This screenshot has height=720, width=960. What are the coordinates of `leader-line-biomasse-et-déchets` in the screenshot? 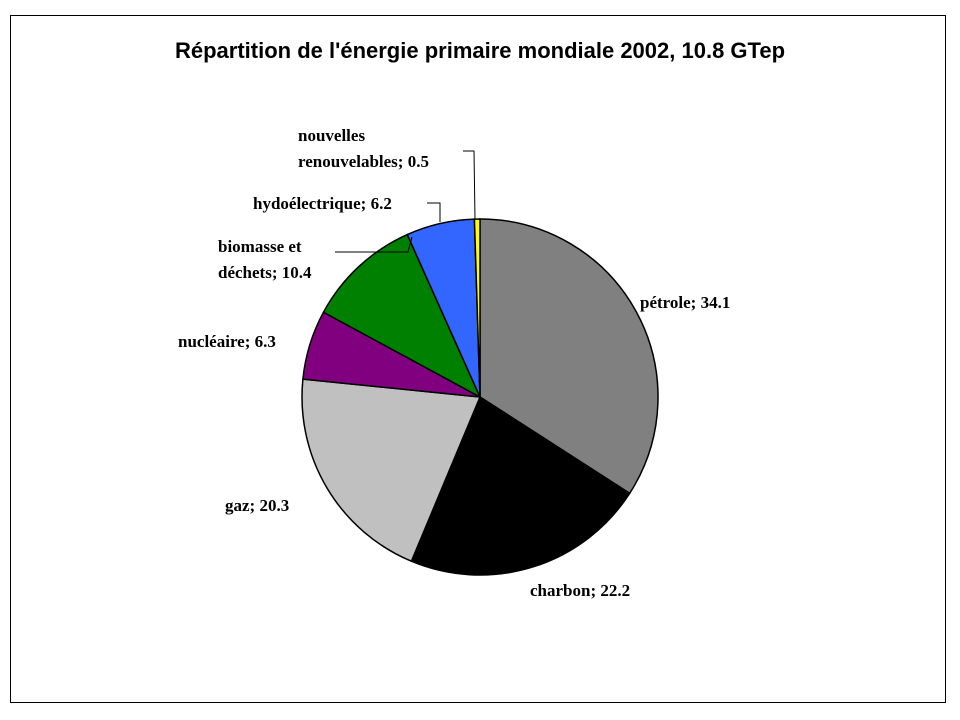 It's located at (374, 244).